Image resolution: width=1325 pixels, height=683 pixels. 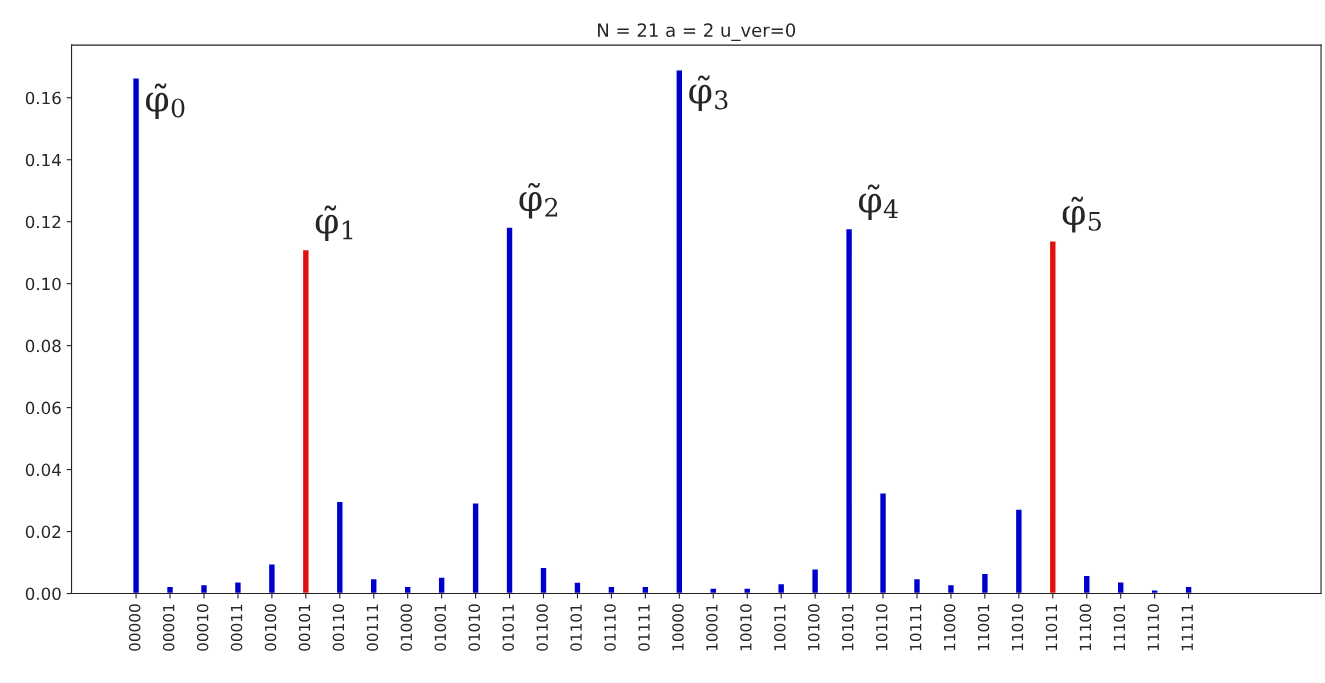 I want to click on x-tick-label: 00000, so click(x=134, y=627).